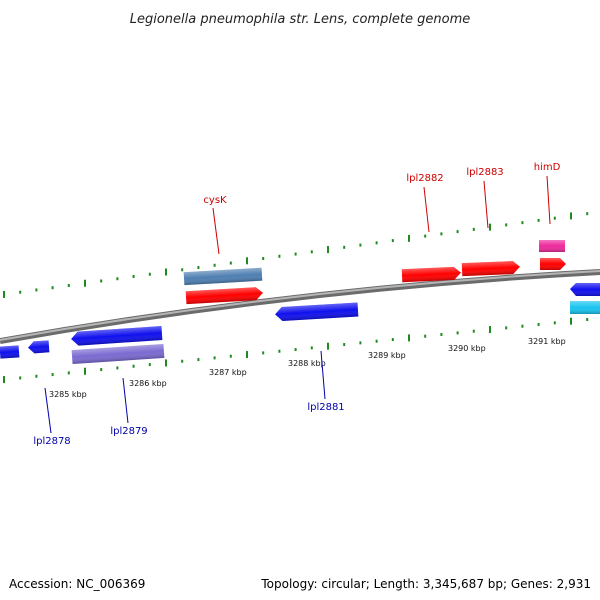 The image size is (600, 600). What do you see at coordinates (484, 172) in the screenshot?
I see `gene-label-lpl2883: lpl2883` at bounding box center [484, 172].